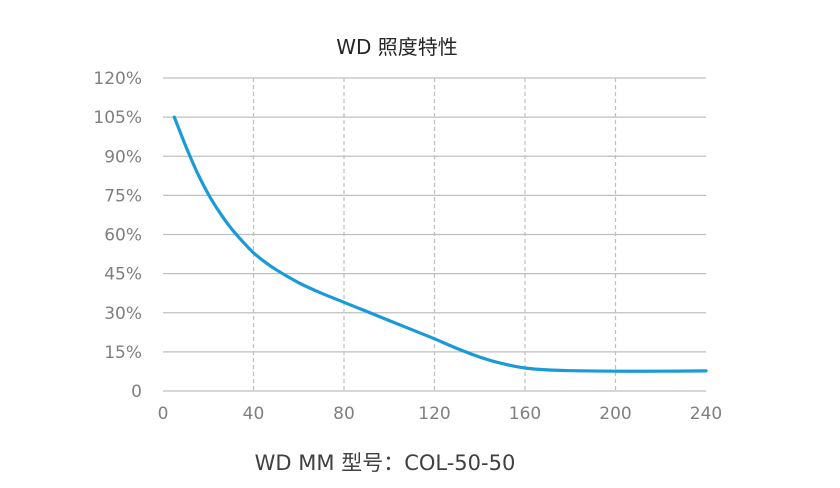 The width and height of the screenshot is (840, 488). Describe the element at coordinates (706, 414) in the screenshot. I see `x-tick-label: 240` at that location.